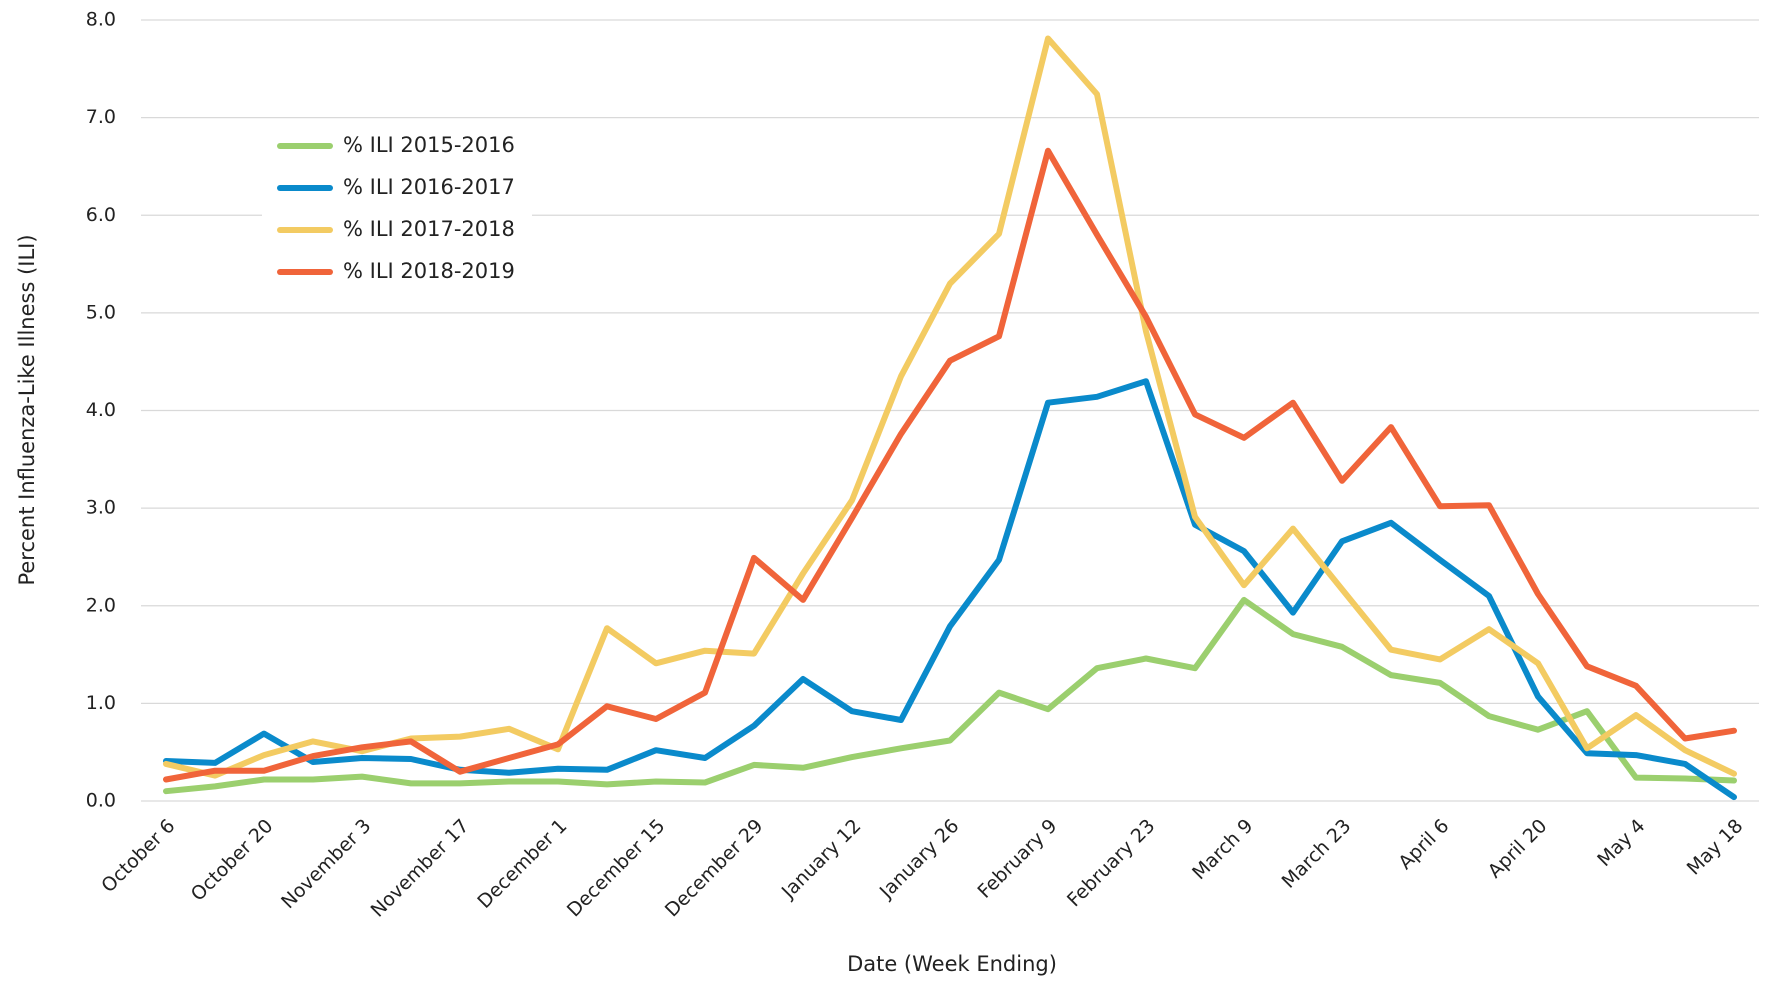 The width and height of the screenshot is (1768, 987). Describe the element at coordinates (101, 801) in the screenshot. I see `y-tick-label: 0.0` at that location.